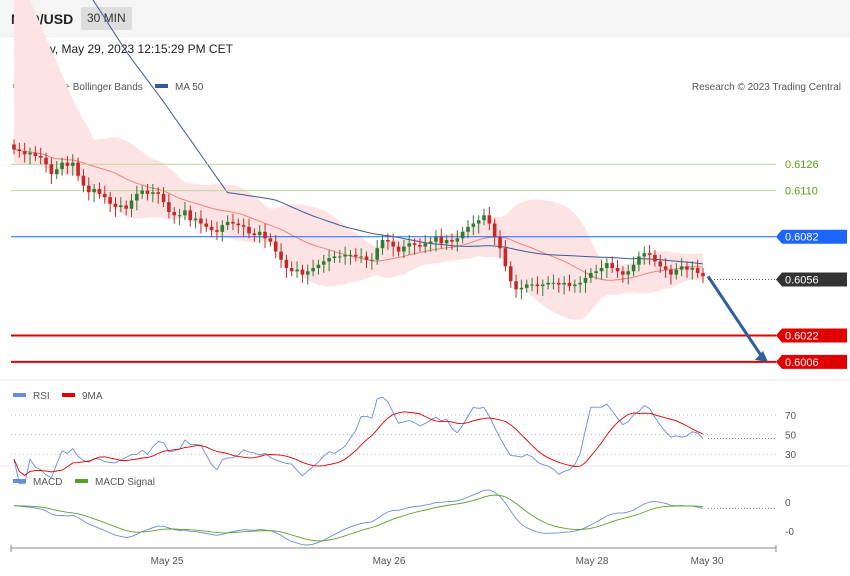  What do you see at coordinates (161, 86) in the screenshot?
I see `ma50-legend-swatch` at bounding box center [161, 86].